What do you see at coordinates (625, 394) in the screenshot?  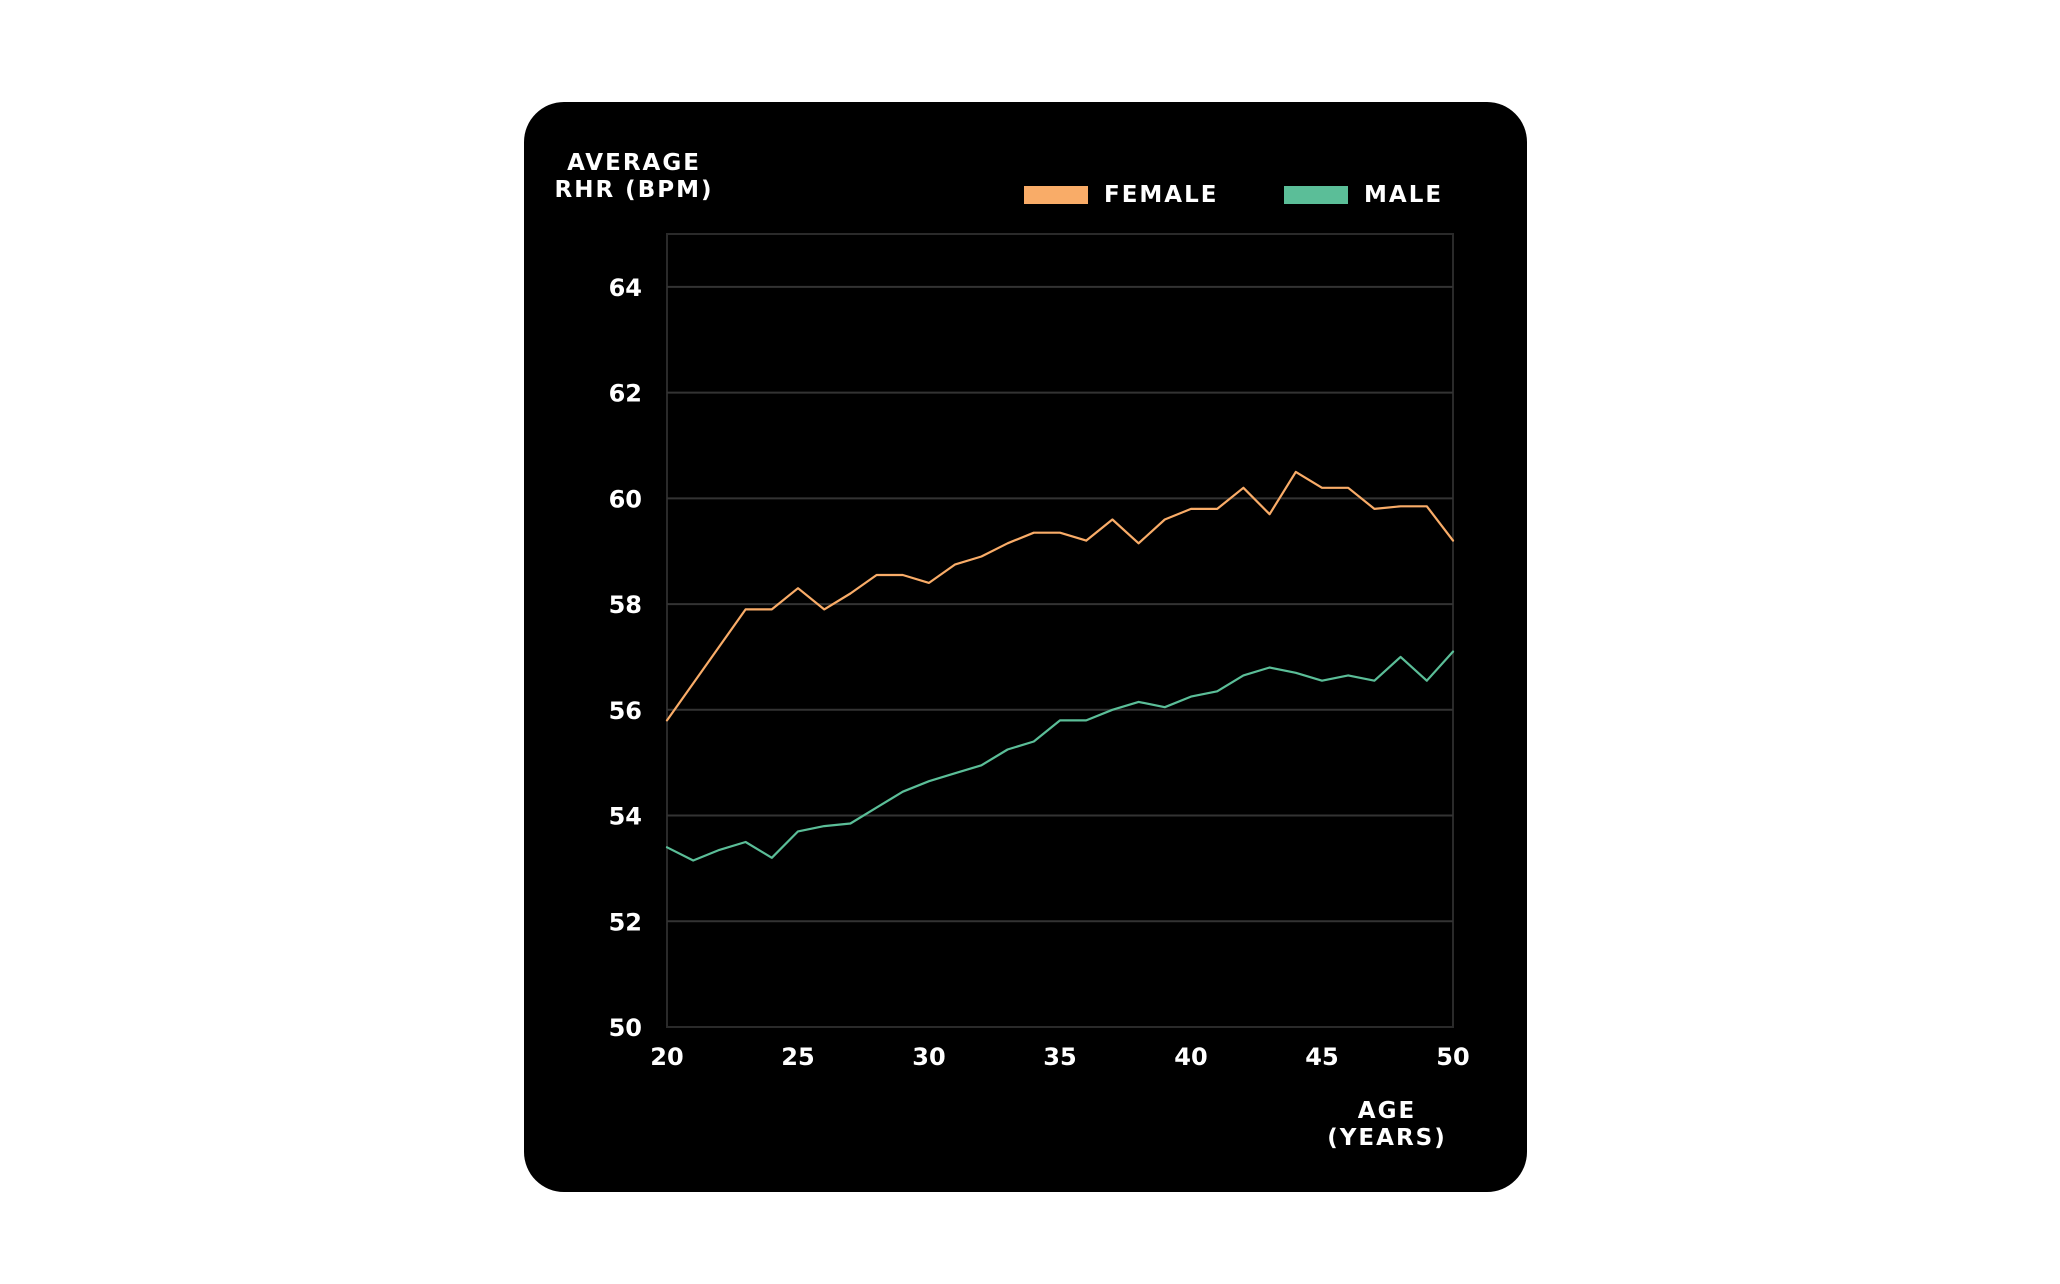 I see `y-tick-label-62: 62` at bounding box center [625, 394].